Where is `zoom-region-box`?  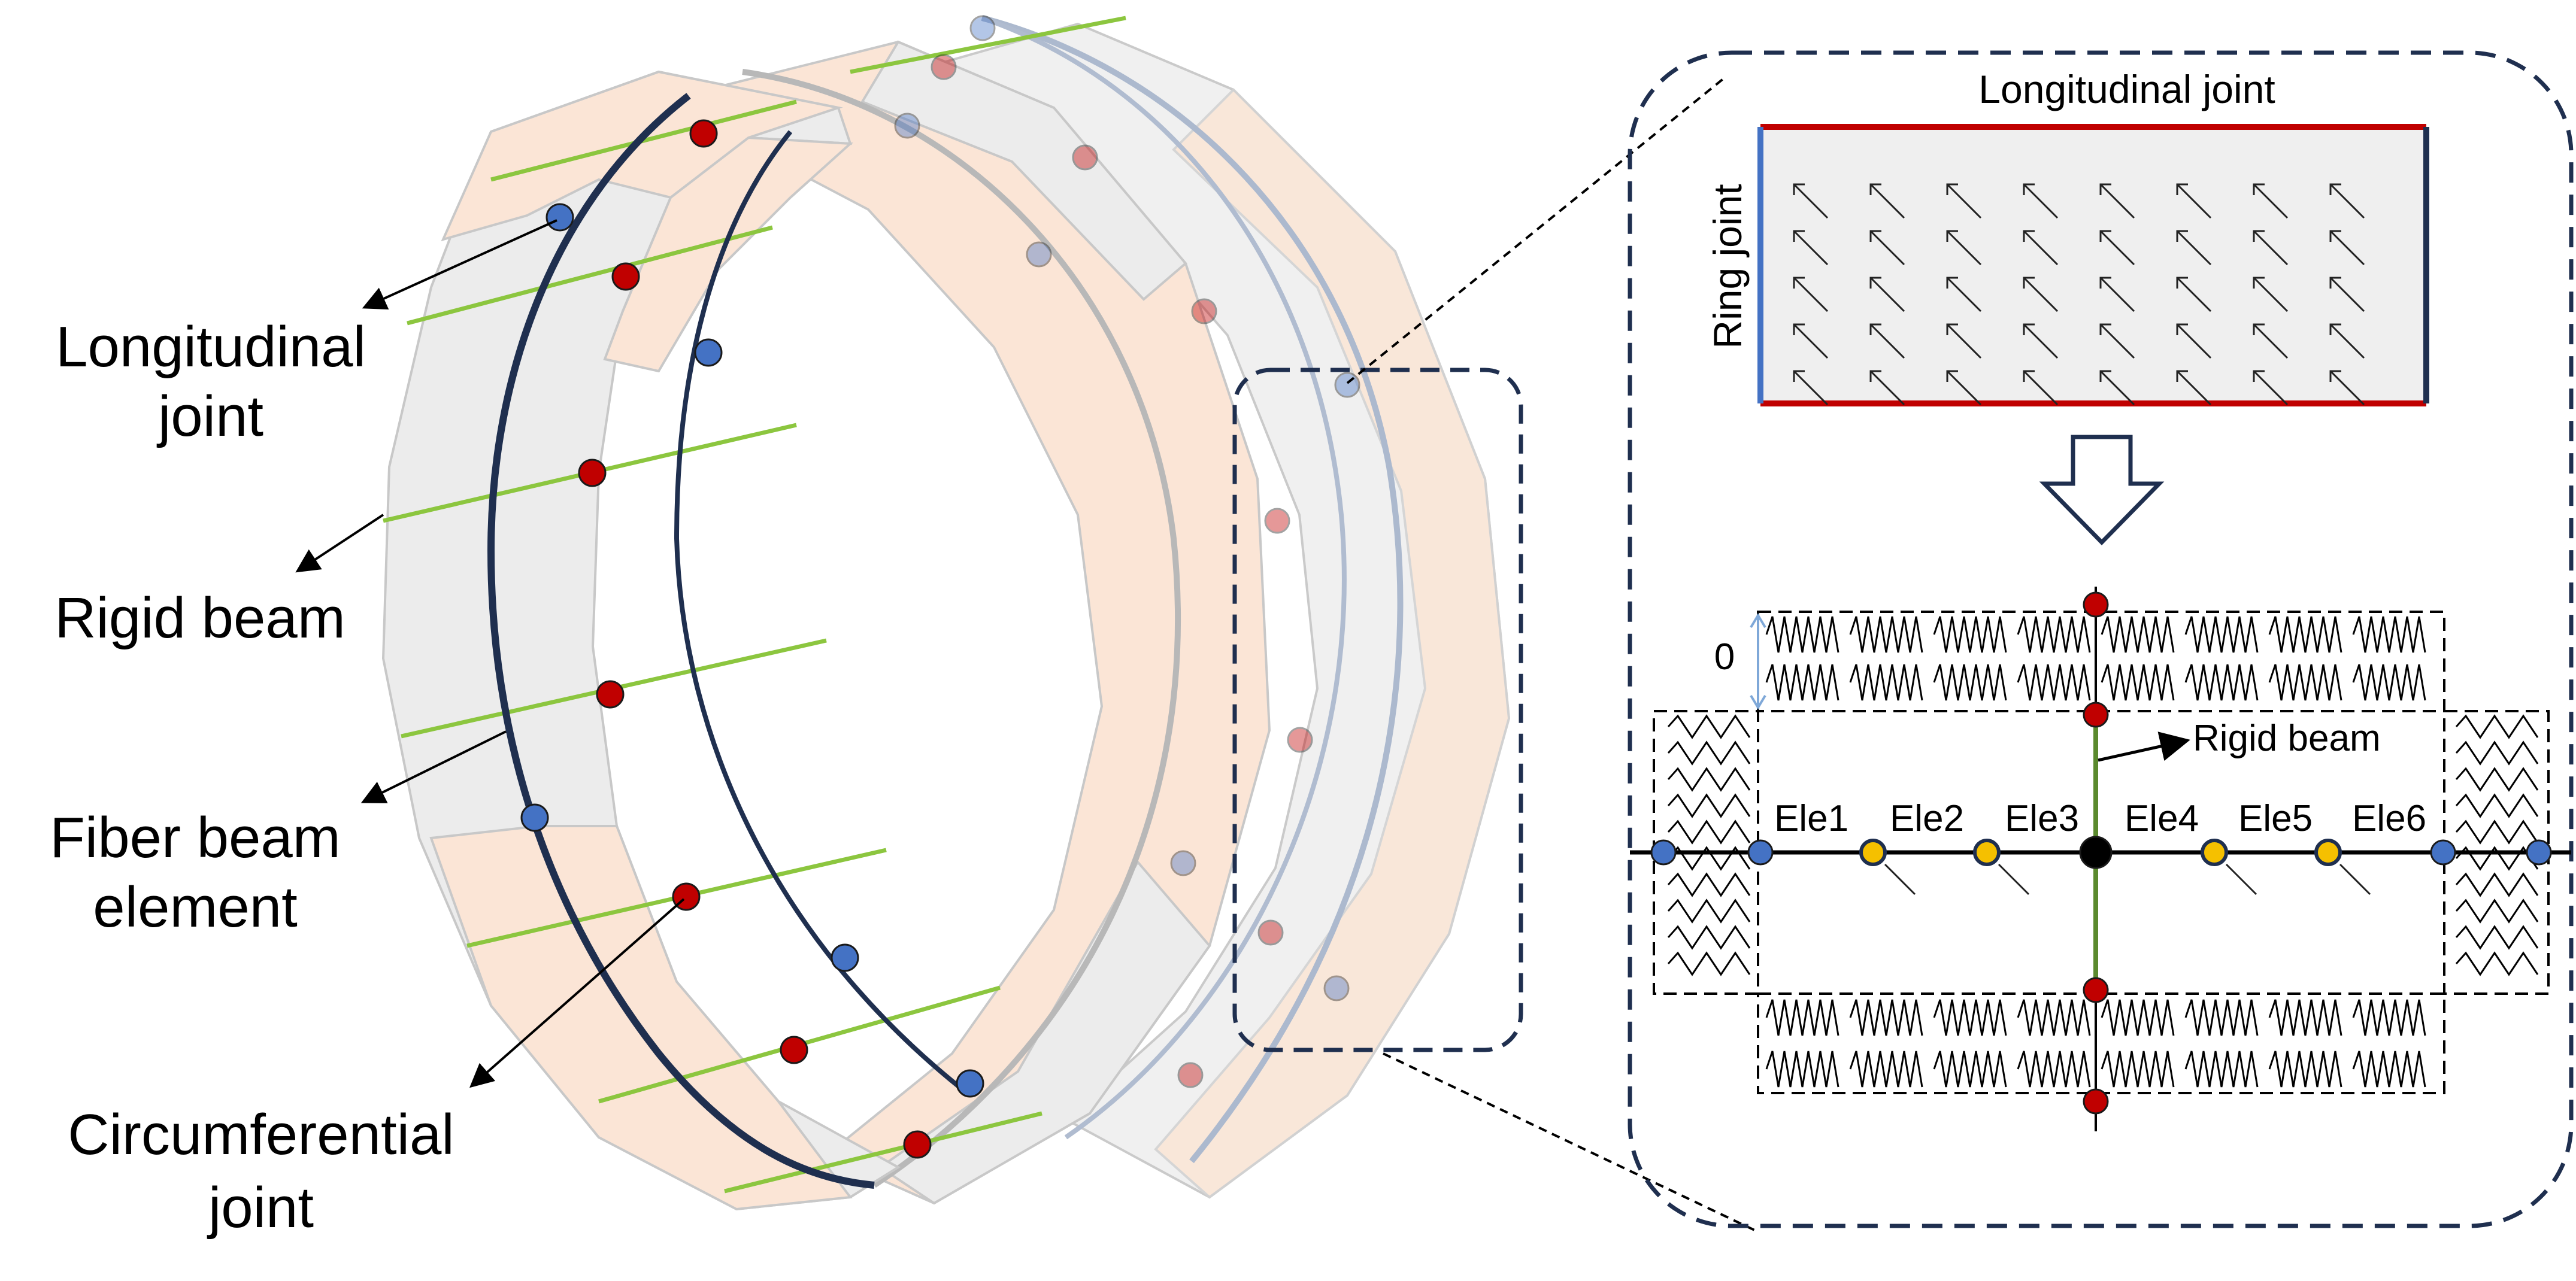 zoom-region-box is located at coordinates (1377, 710).